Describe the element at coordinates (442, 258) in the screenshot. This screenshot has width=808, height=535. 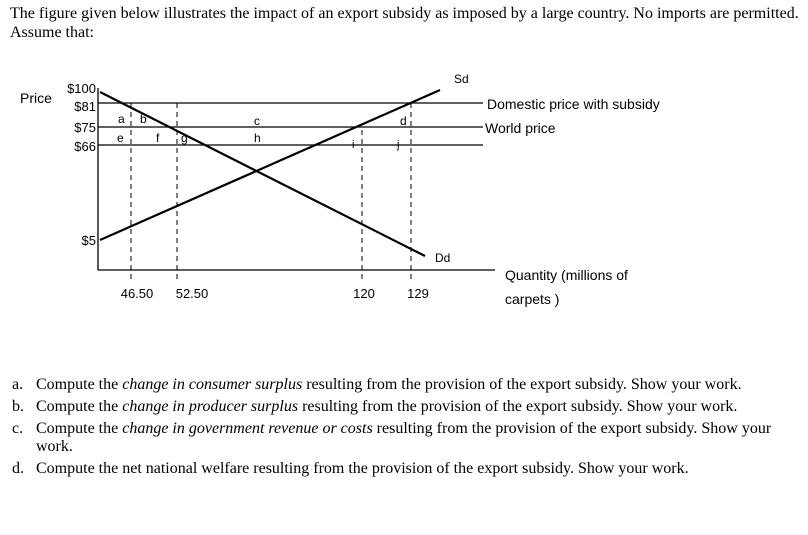
I see `demand-curve-label: Dd` at that location.